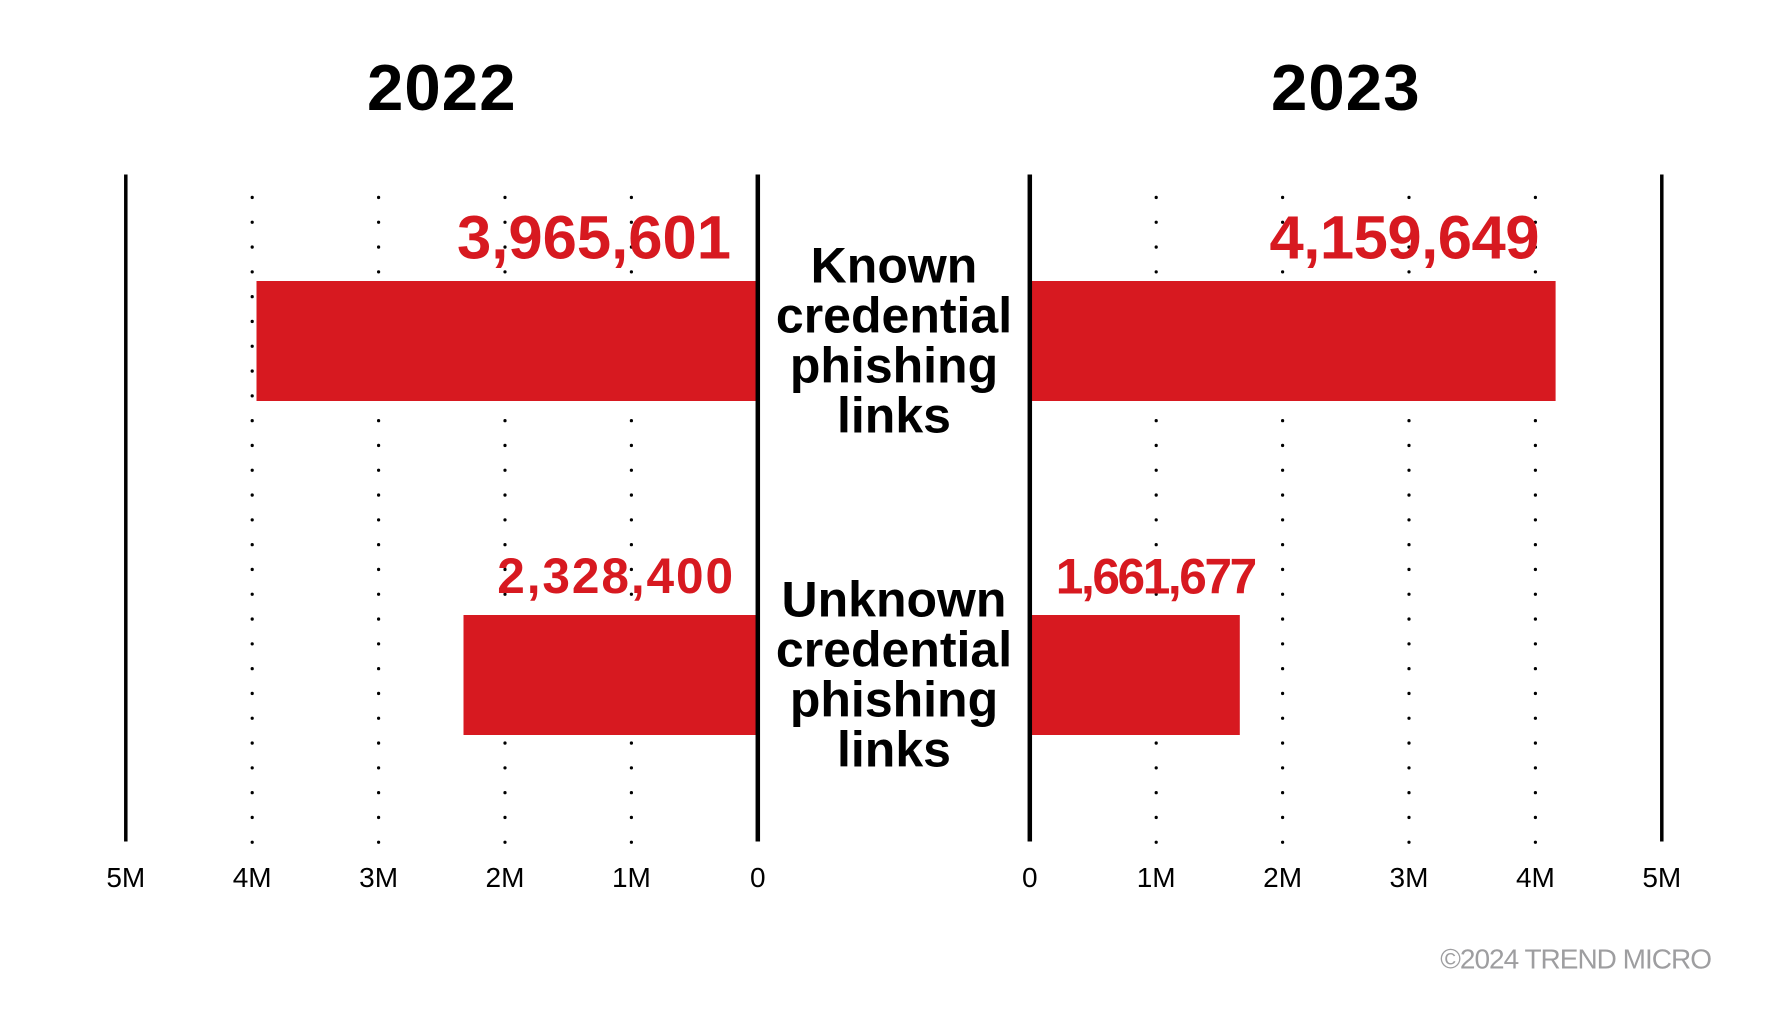  What do you see at coordinates (594, 238) in the screenshot?
I see `svg-text: 3,965,601` at bounding box center [594, 238].